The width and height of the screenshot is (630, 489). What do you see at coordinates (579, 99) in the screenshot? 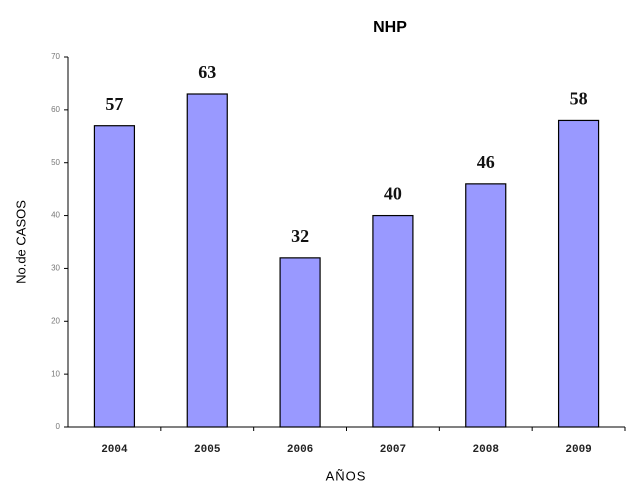
I see `value-label: 58` at bounding box center [579, 99].